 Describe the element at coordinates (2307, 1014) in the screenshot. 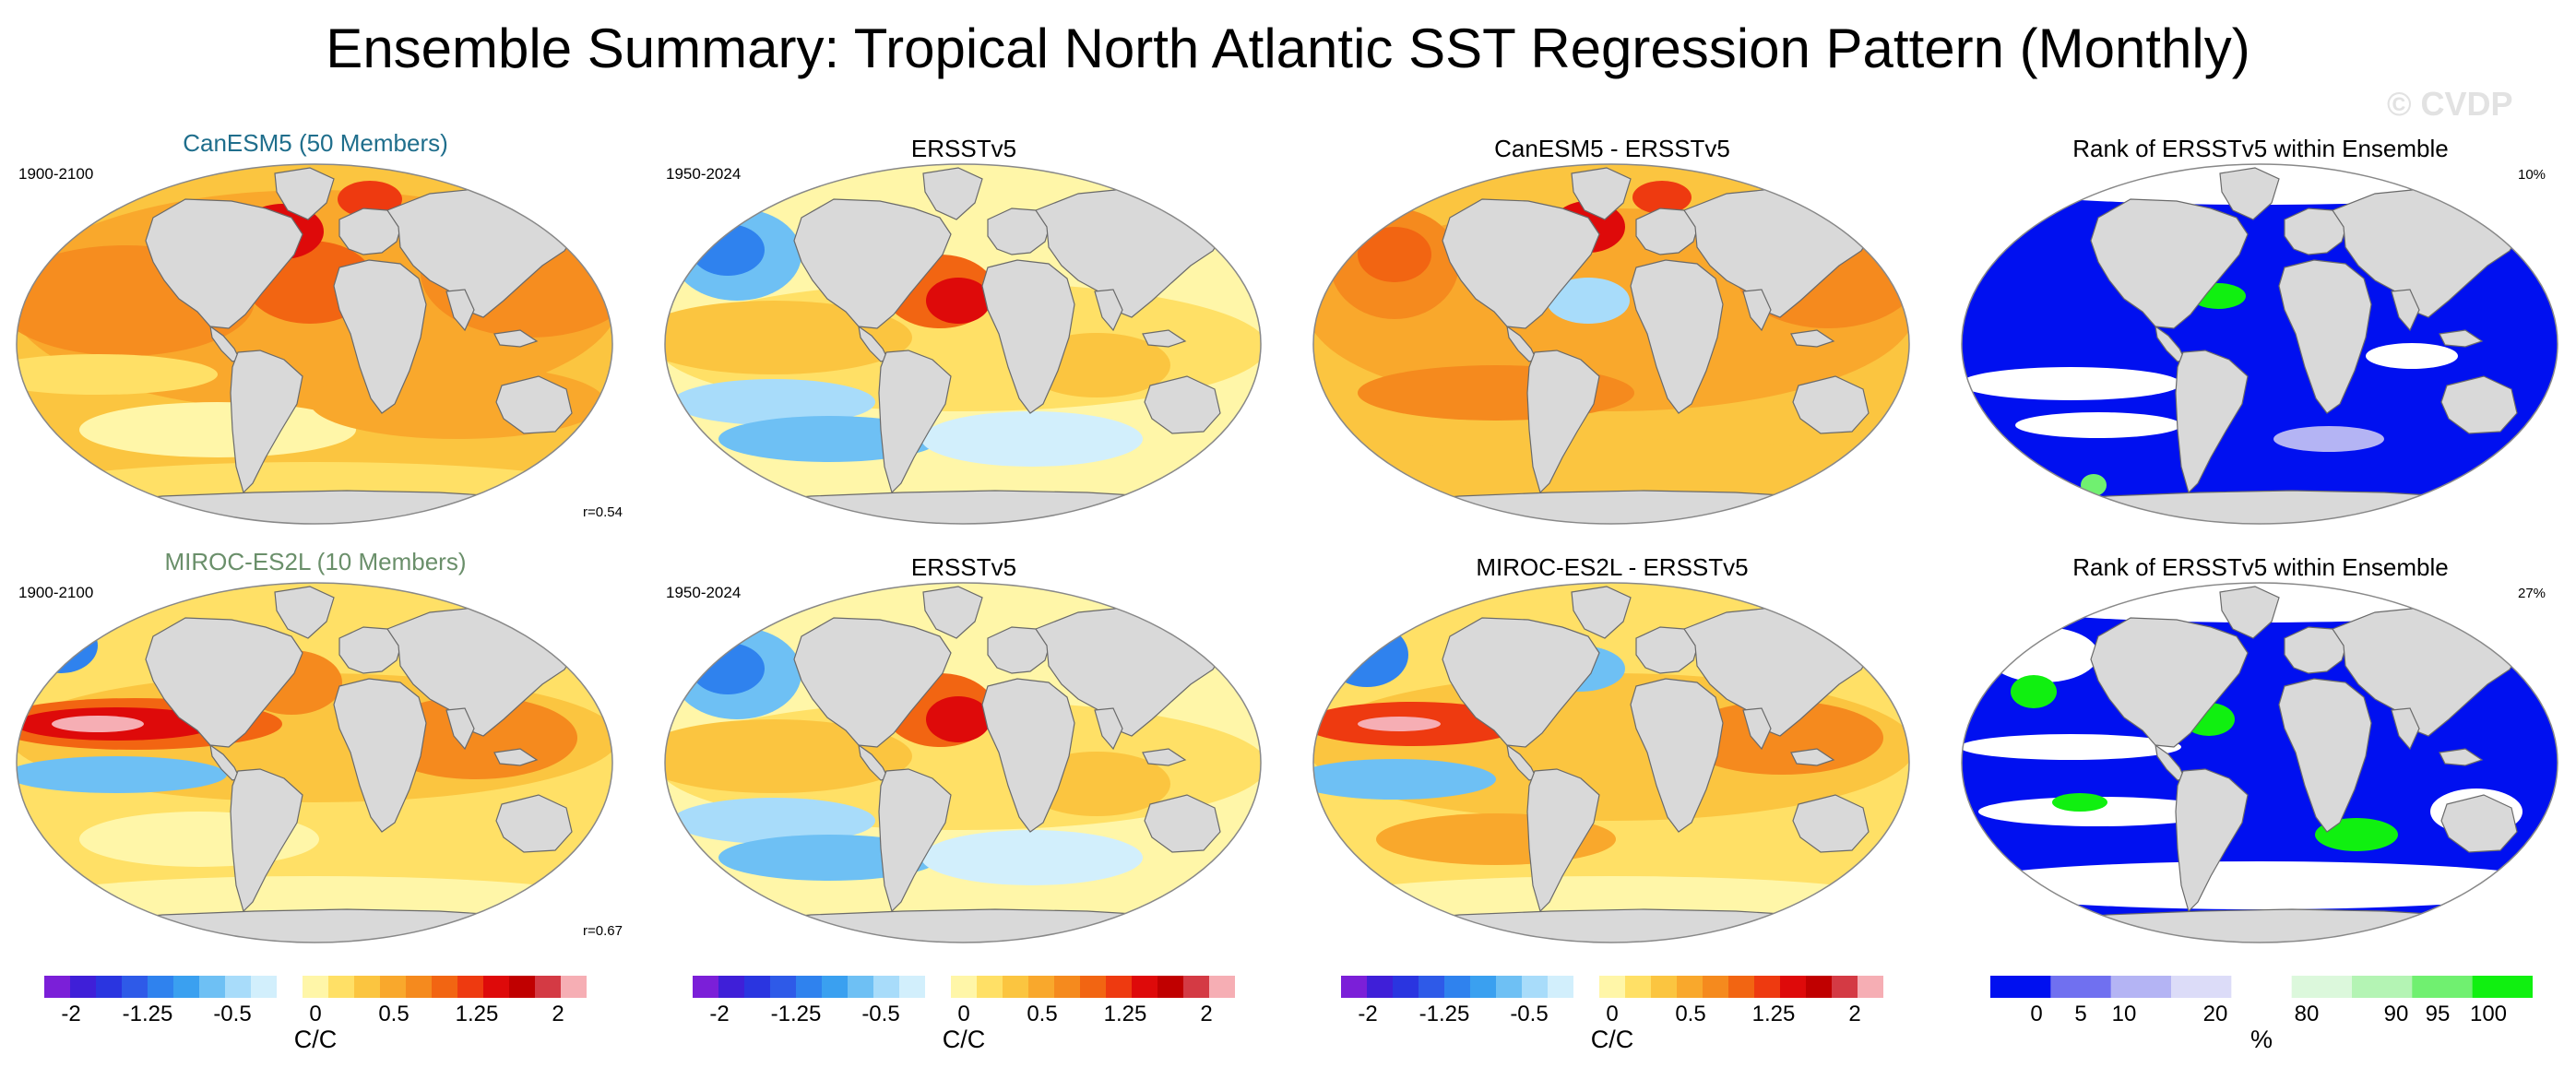

I see `colorbar-tick: 80` at that location.